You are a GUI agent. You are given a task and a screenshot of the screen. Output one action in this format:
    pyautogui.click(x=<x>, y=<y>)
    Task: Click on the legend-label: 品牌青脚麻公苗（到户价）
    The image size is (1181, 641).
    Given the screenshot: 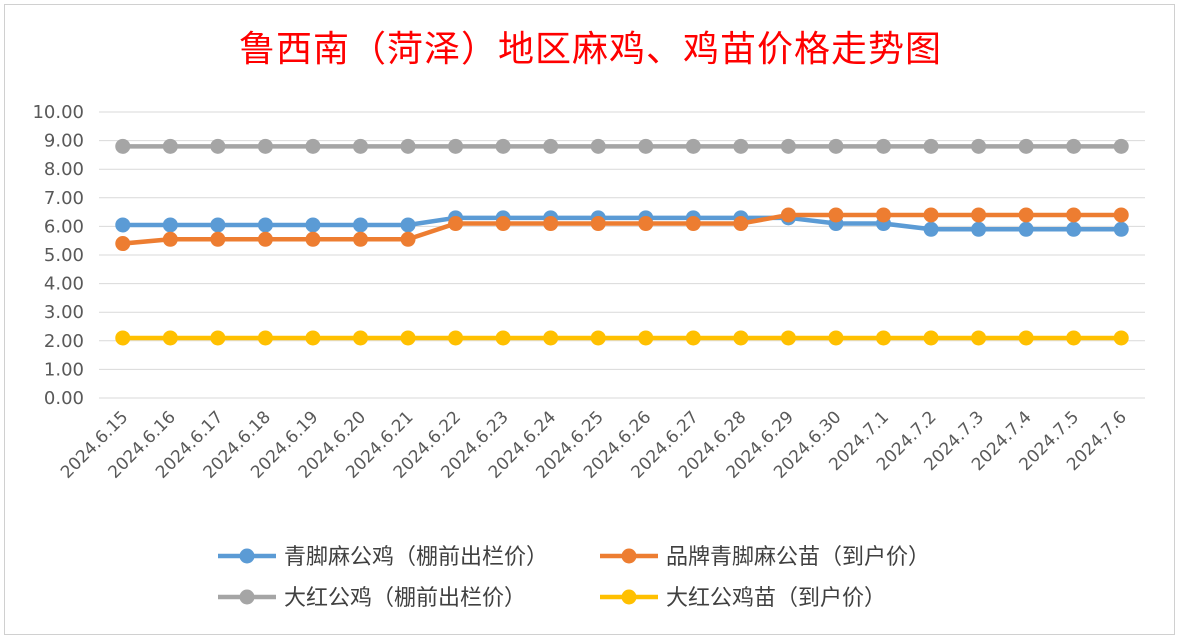 What is the action you would take?
    pyautogui.click(x=798, y=557)
    